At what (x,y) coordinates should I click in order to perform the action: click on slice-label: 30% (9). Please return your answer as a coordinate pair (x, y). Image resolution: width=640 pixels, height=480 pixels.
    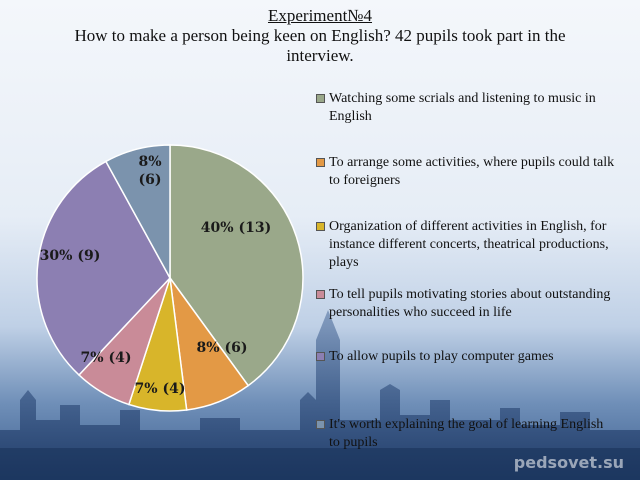
    Looking at the image, I should click on (70, 256).